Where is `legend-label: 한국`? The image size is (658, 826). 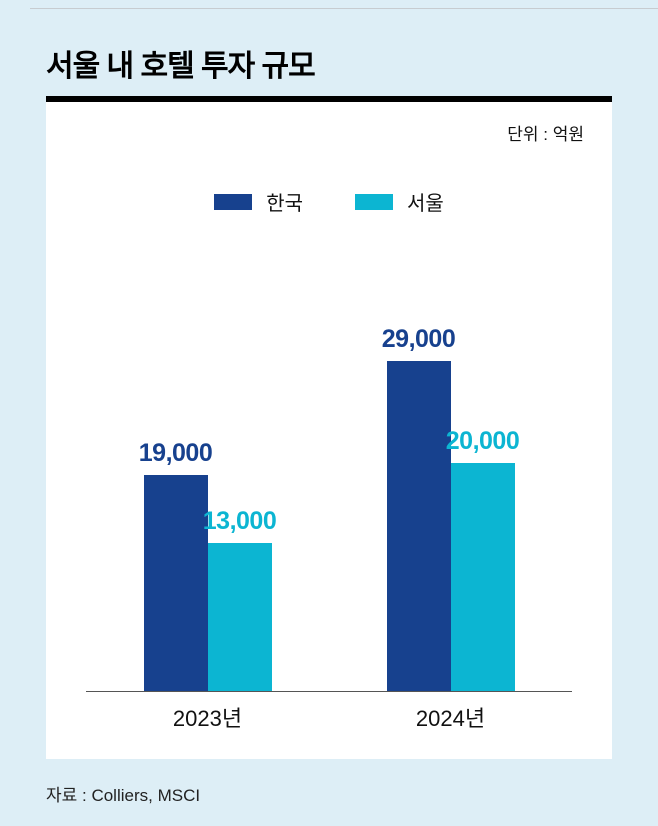
legend-label: 한국 is located at coordinates (284, 204).